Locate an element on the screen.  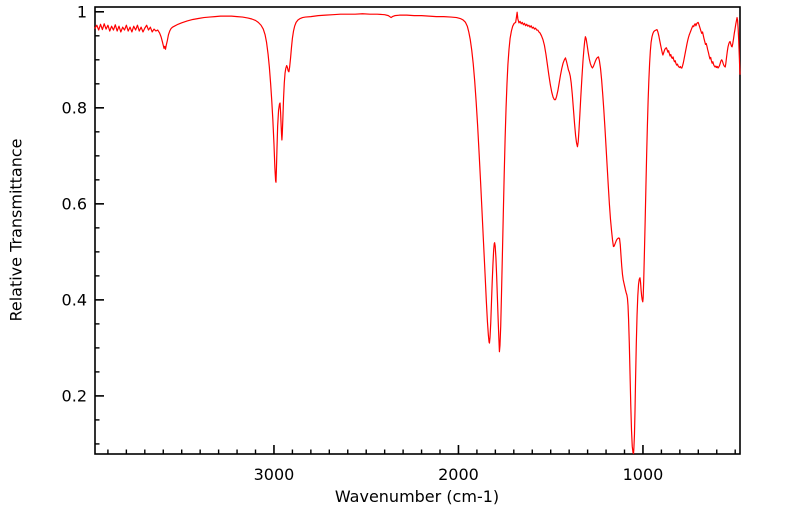
x-tick-label: 3000 is located at coordinates (274, 474).